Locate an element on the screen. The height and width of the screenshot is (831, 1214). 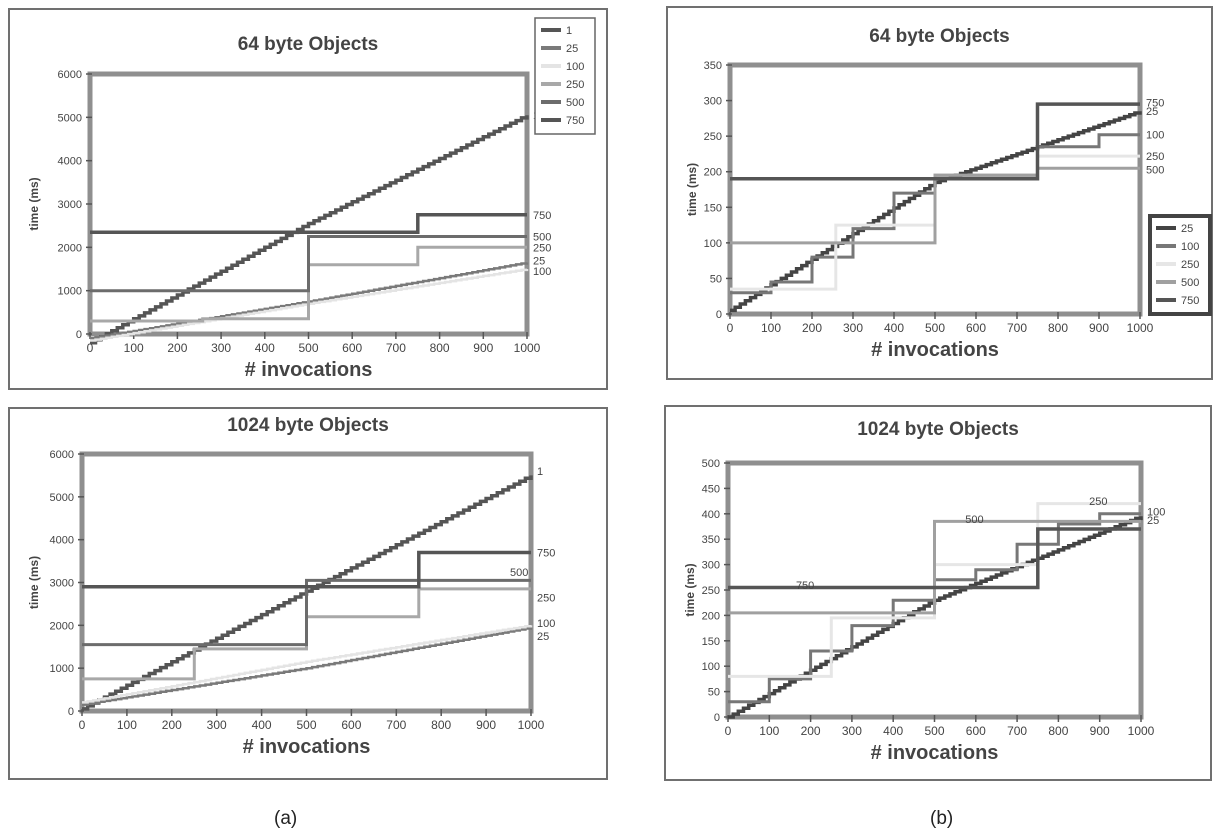
y-tick-label: 500 is located at coordinates (711, 464).